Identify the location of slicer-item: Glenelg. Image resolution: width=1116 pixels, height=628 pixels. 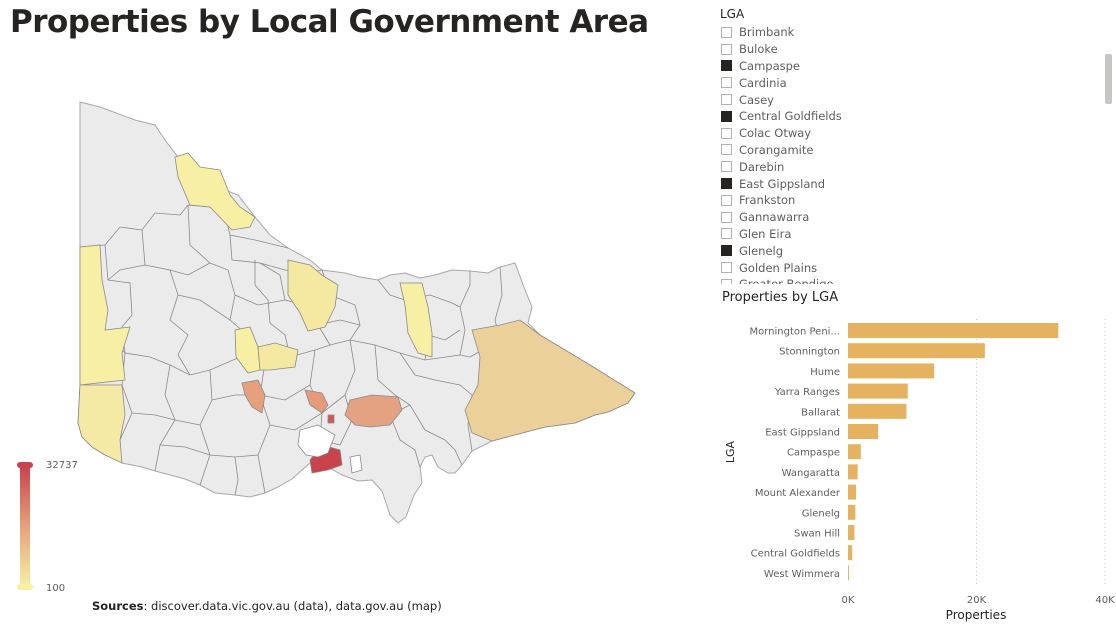
(915, 250).